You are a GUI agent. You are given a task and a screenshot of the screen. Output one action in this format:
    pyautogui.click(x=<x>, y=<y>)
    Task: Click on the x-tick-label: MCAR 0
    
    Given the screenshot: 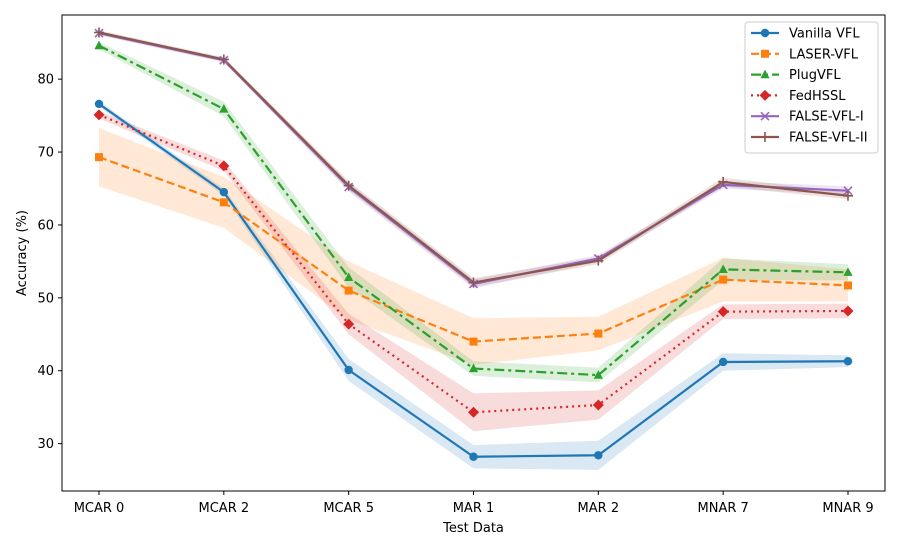 What is the action you would take?
    pyautogui.click(x=99, y=508)
    